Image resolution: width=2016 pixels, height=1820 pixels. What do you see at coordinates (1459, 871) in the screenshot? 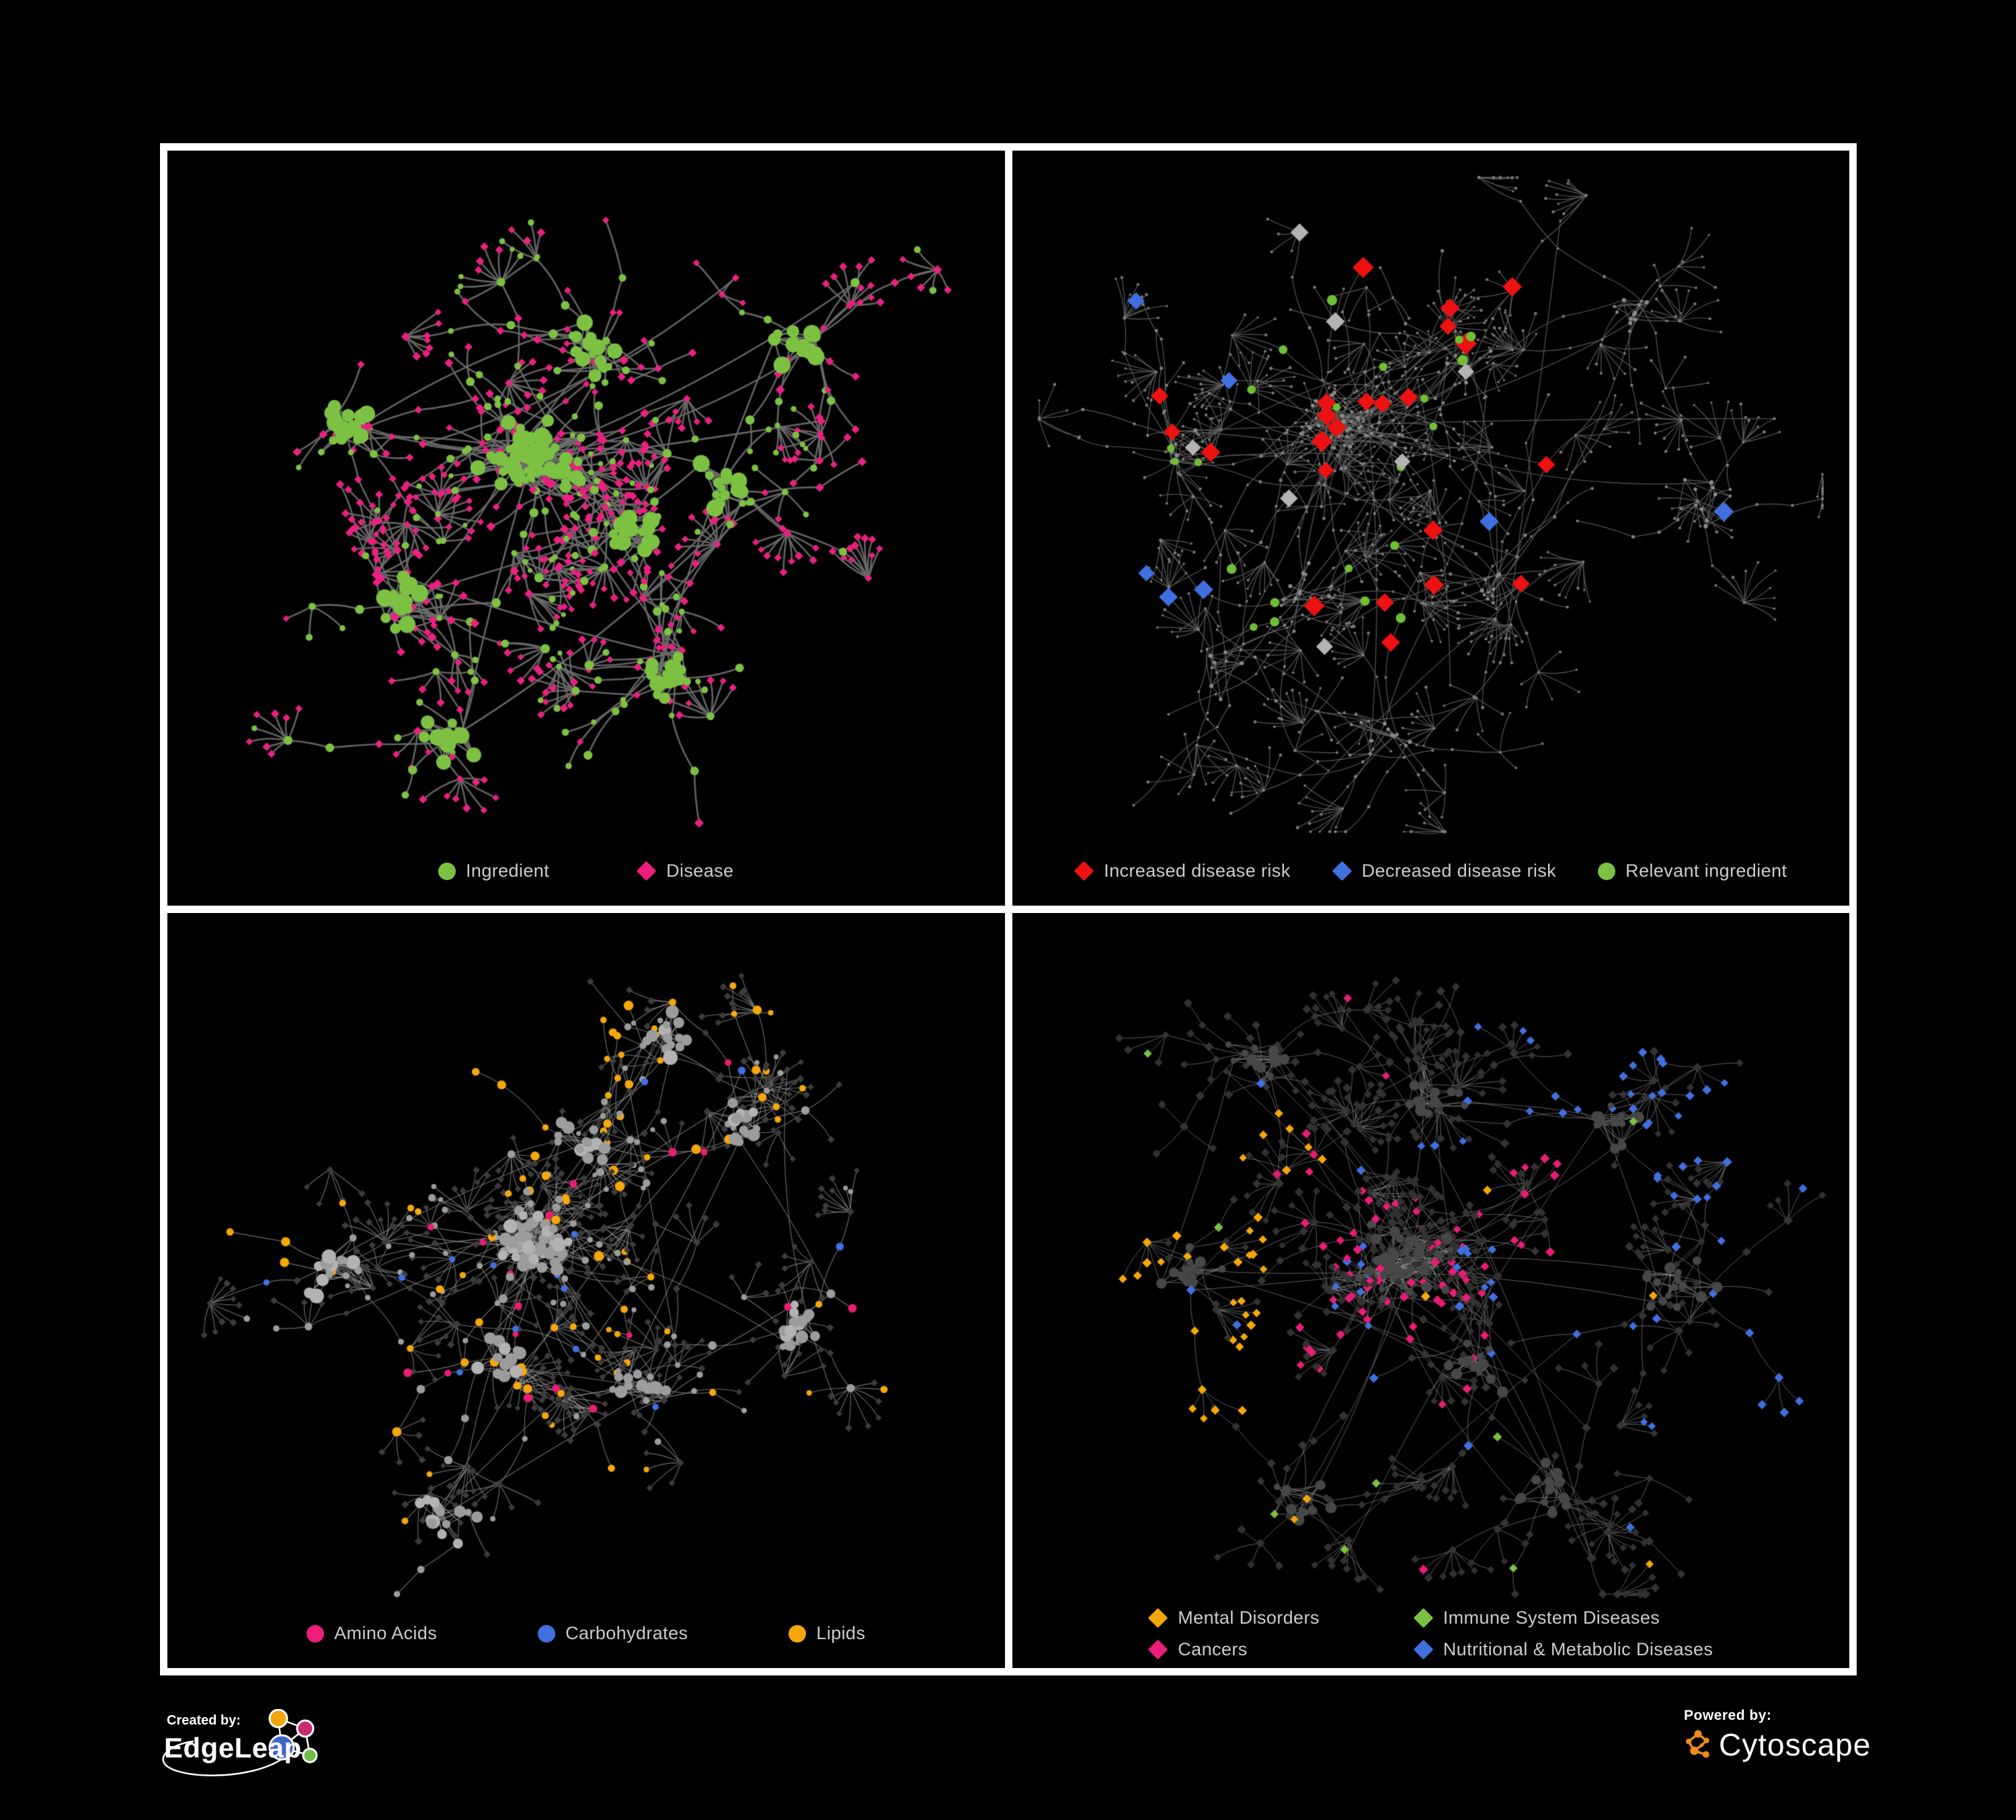
I see `legend-label: Decreased disease risk` at bounding box center [1459, 871].